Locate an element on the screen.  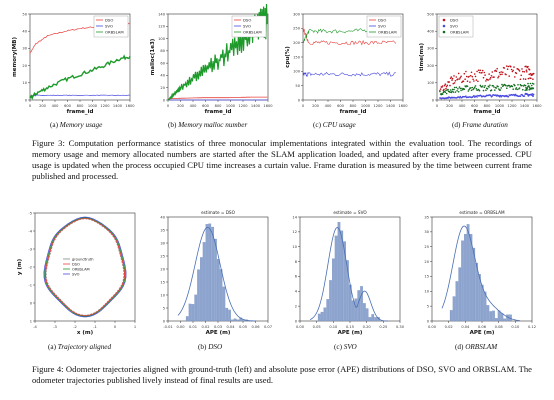
fig4d-xtick-label: 0.00 is located at coordinates (432, 327).